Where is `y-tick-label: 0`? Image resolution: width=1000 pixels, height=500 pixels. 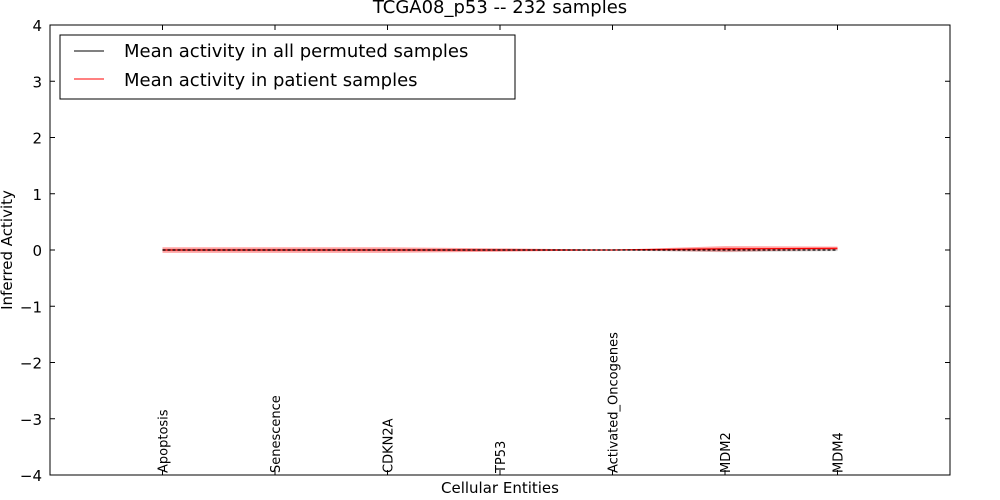
y-tick-label: 0 is located at coordinates (37, 251).